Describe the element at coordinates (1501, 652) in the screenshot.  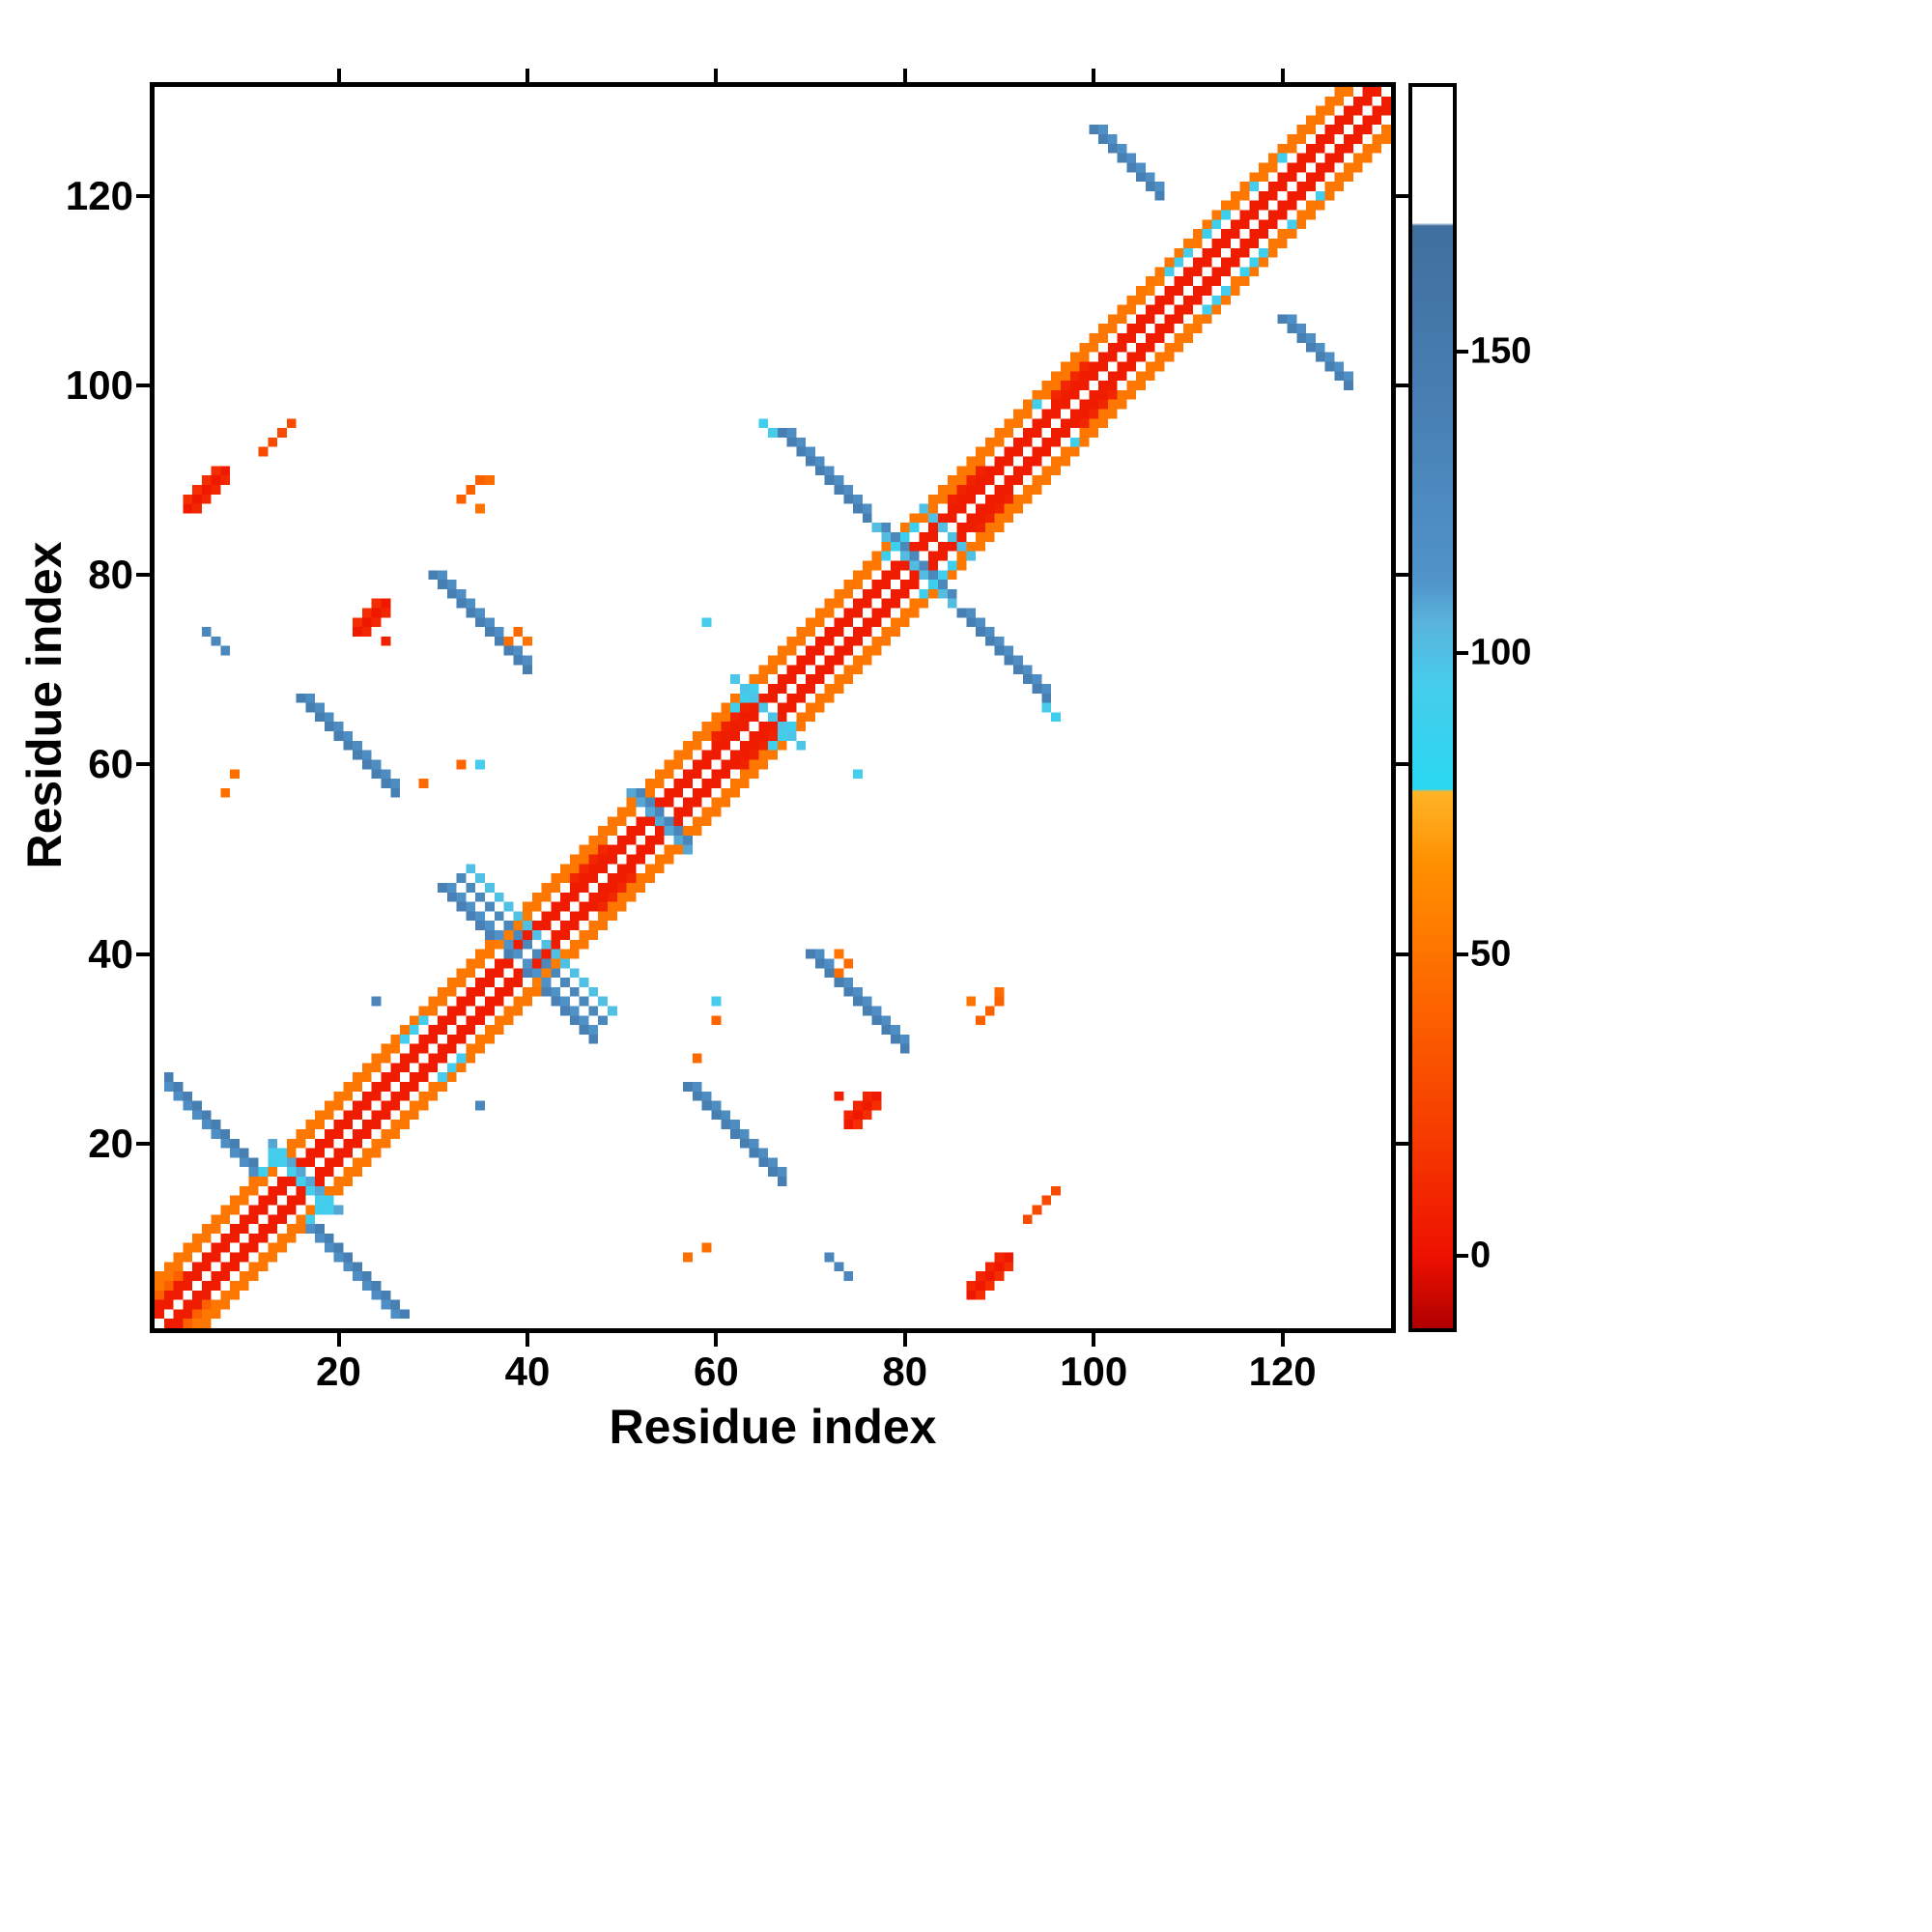
I see `colorbar-tick-label: 100` at that location.